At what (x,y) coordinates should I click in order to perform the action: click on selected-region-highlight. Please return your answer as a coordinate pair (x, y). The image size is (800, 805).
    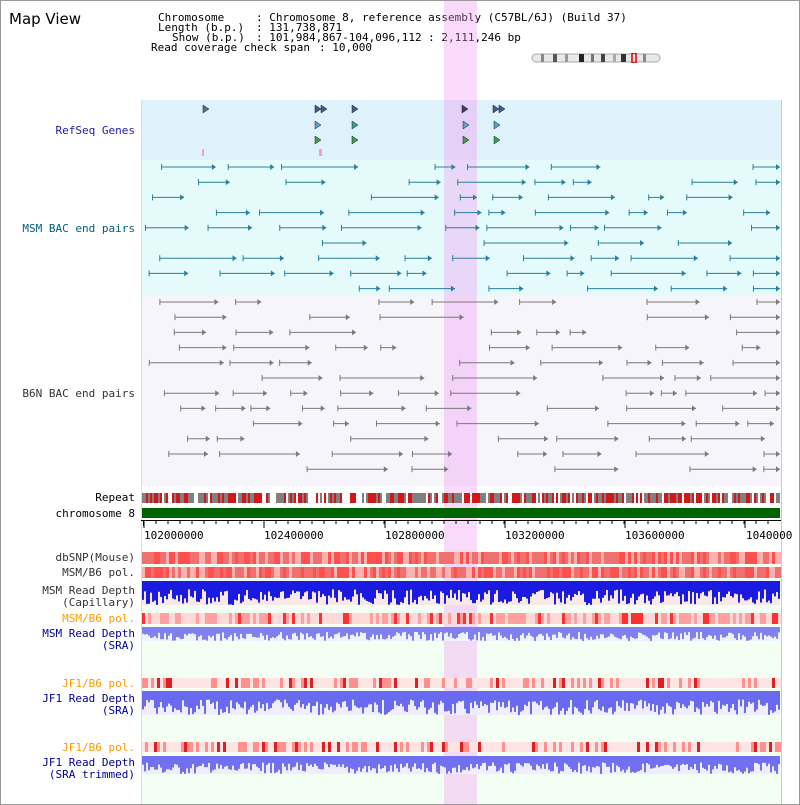
    Looking at the image, I should click on (460, 402).